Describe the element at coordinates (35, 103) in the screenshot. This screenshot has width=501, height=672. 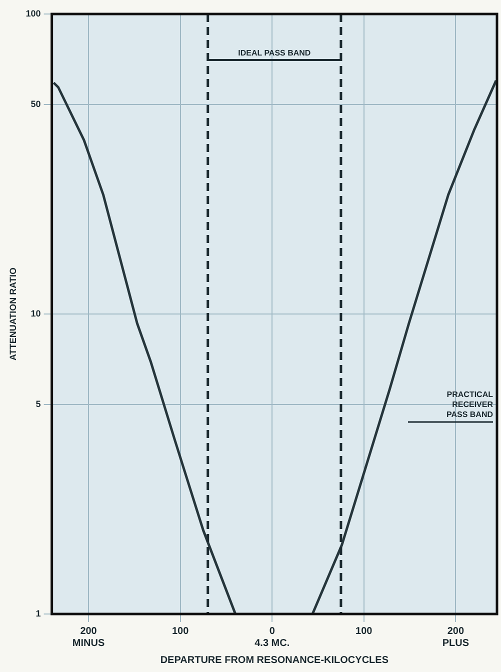
I see `y-tick-label: 50` at that location.